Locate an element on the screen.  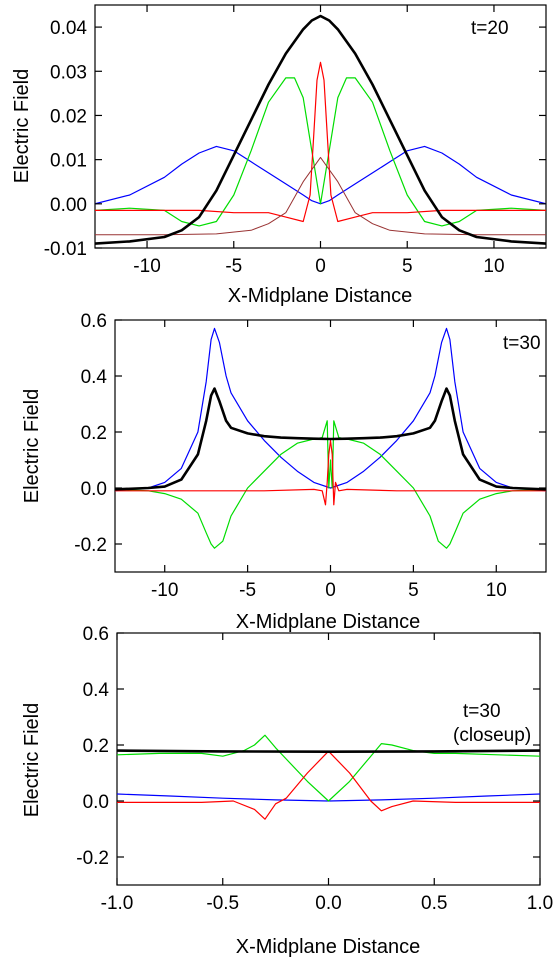
x-tick-label: -1.0 is located at coordinates (117, 903).